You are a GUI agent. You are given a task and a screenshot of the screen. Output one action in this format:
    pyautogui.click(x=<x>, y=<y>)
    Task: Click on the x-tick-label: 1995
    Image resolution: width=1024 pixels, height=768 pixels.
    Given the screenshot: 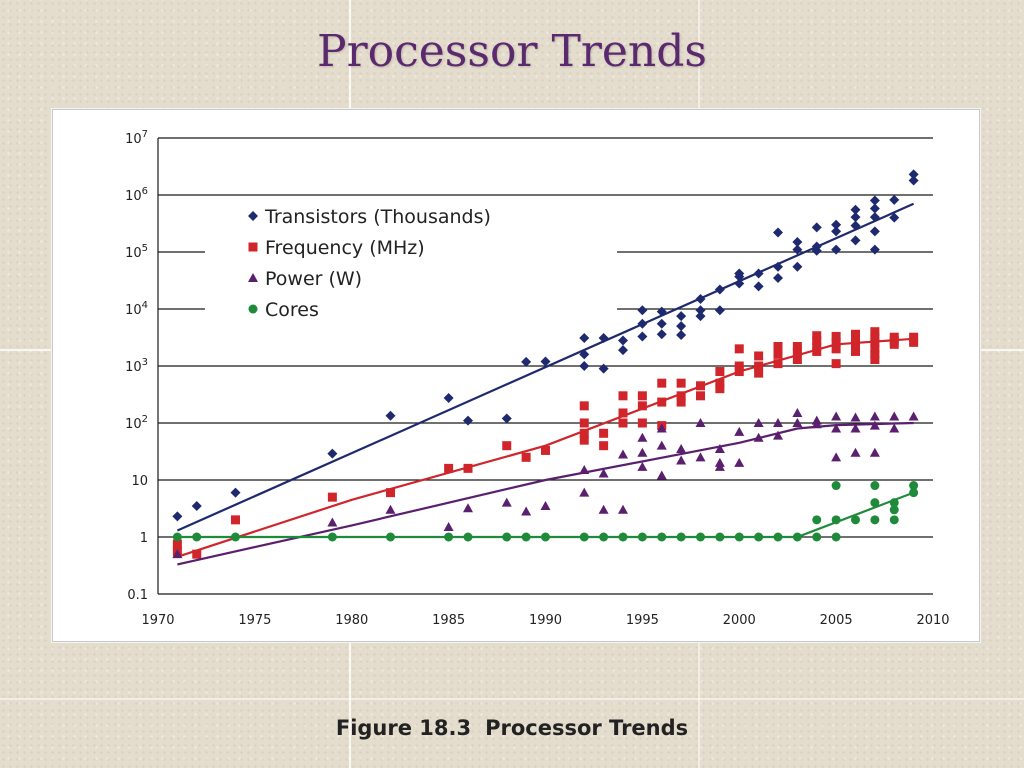 What is the action you would take?
    pyautogui.click(x=642, y=620)
    